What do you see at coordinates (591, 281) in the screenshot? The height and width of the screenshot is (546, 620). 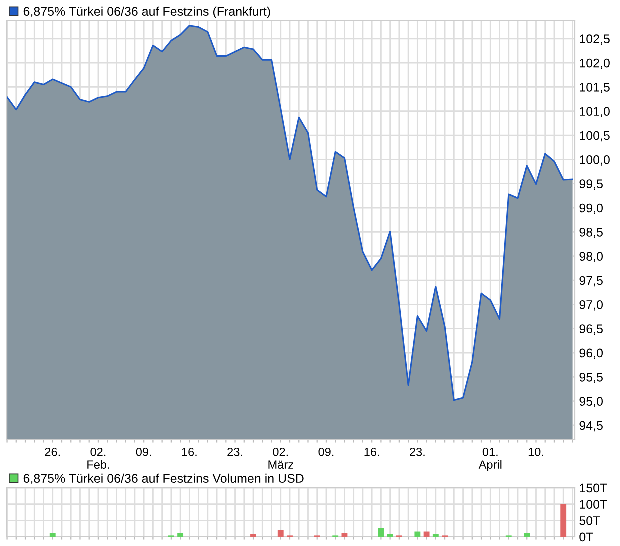 I see `y-tick-label: 97,5` at bounding box center [591, 281].